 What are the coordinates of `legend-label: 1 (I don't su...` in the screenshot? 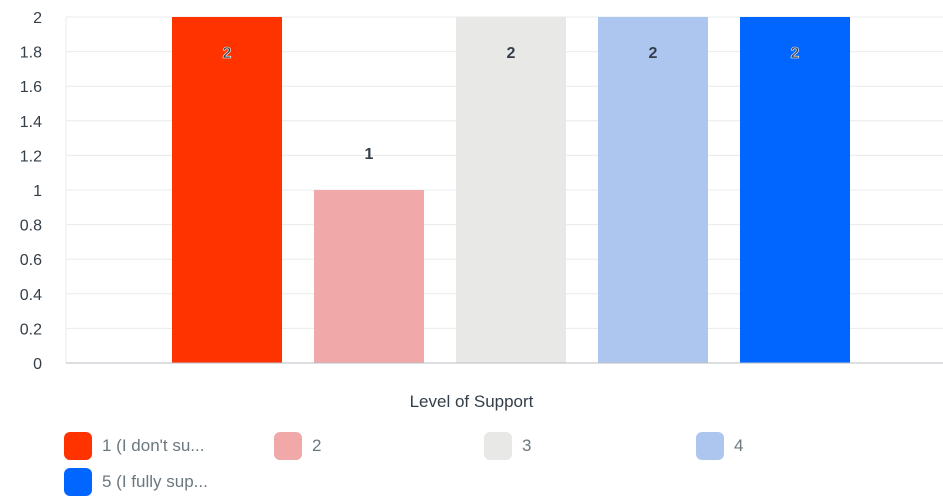 It's located at (153, 445).